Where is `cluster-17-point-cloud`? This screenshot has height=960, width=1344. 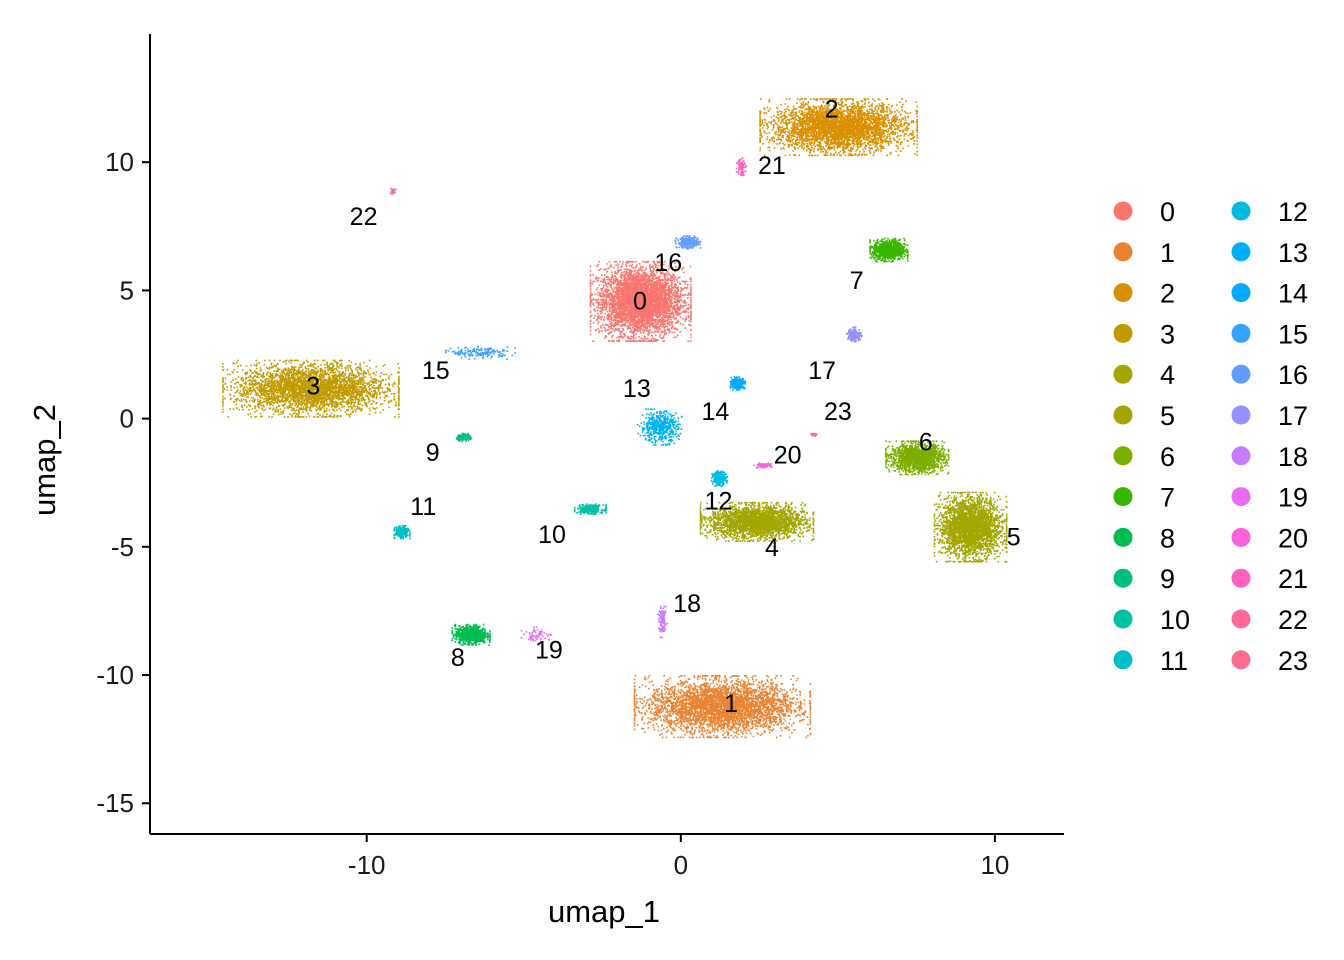
cluster-17-point-cloud is located at coordinates (854, 334).